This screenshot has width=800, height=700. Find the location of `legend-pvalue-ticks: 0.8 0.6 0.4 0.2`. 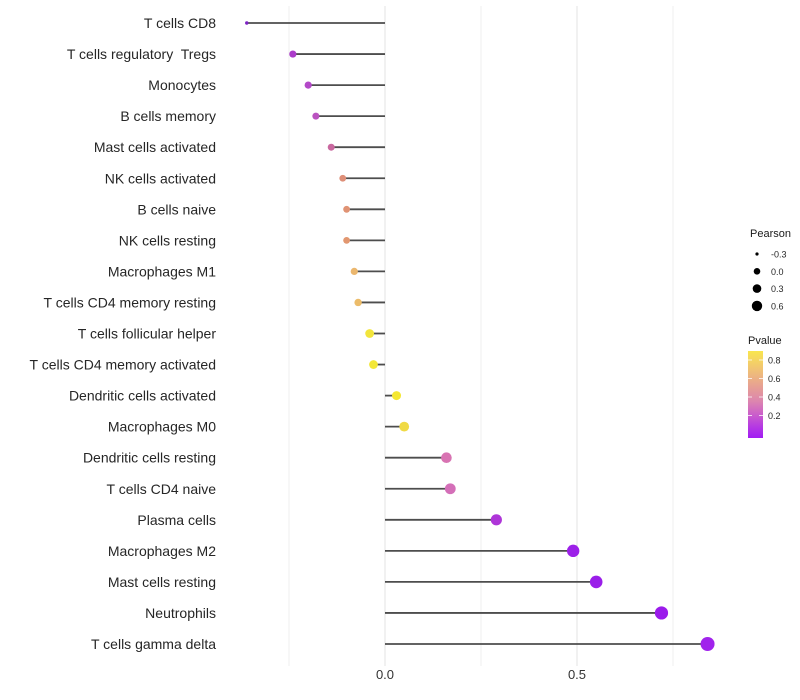

legend-pvalue-ticks: 0.8 0.6 0.4 0.2 is located at coordinates (764, 388).